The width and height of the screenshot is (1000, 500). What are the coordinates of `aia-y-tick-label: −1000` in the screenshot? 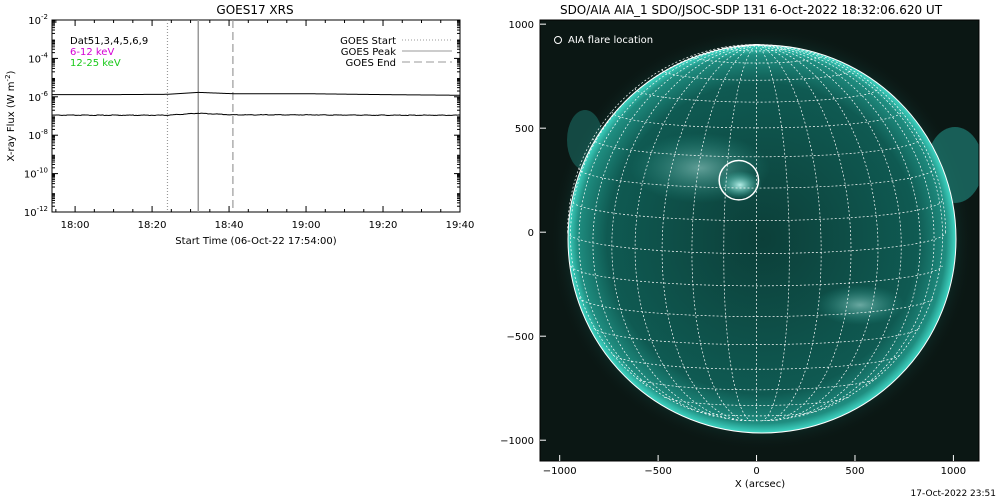 It's located at (517, 441).